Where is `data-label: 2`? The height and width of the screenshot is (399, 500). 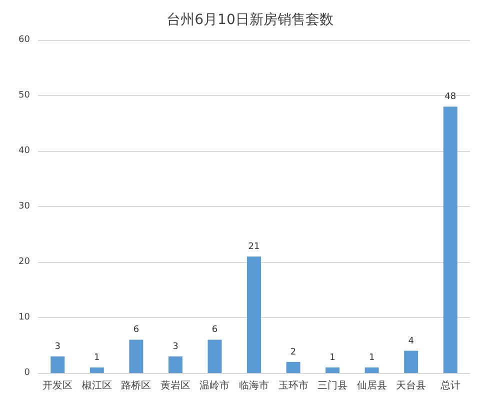 data-label: 2 is located at coordinates (293, 352).